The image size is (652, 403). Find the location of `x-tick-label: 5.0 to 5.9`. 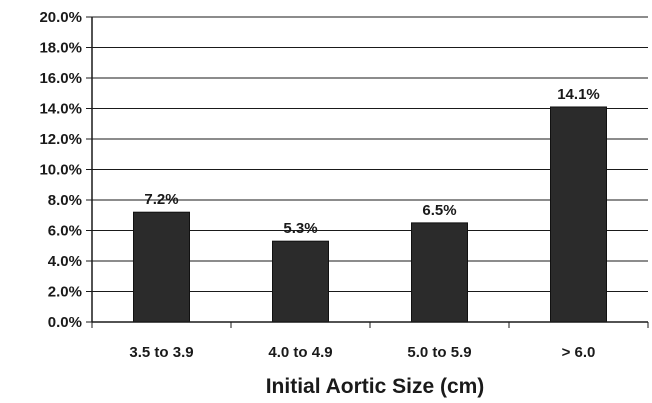

x-tick-label: 5.0 to 5.9 is located at coordinates (439, 352).